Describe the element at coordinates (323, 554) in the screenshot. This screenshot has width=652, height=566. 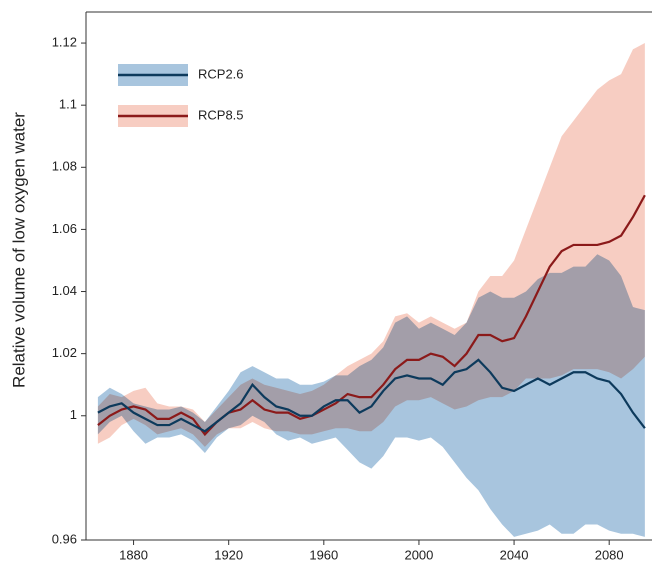
I see `x-tick-label: 1960` at that location.